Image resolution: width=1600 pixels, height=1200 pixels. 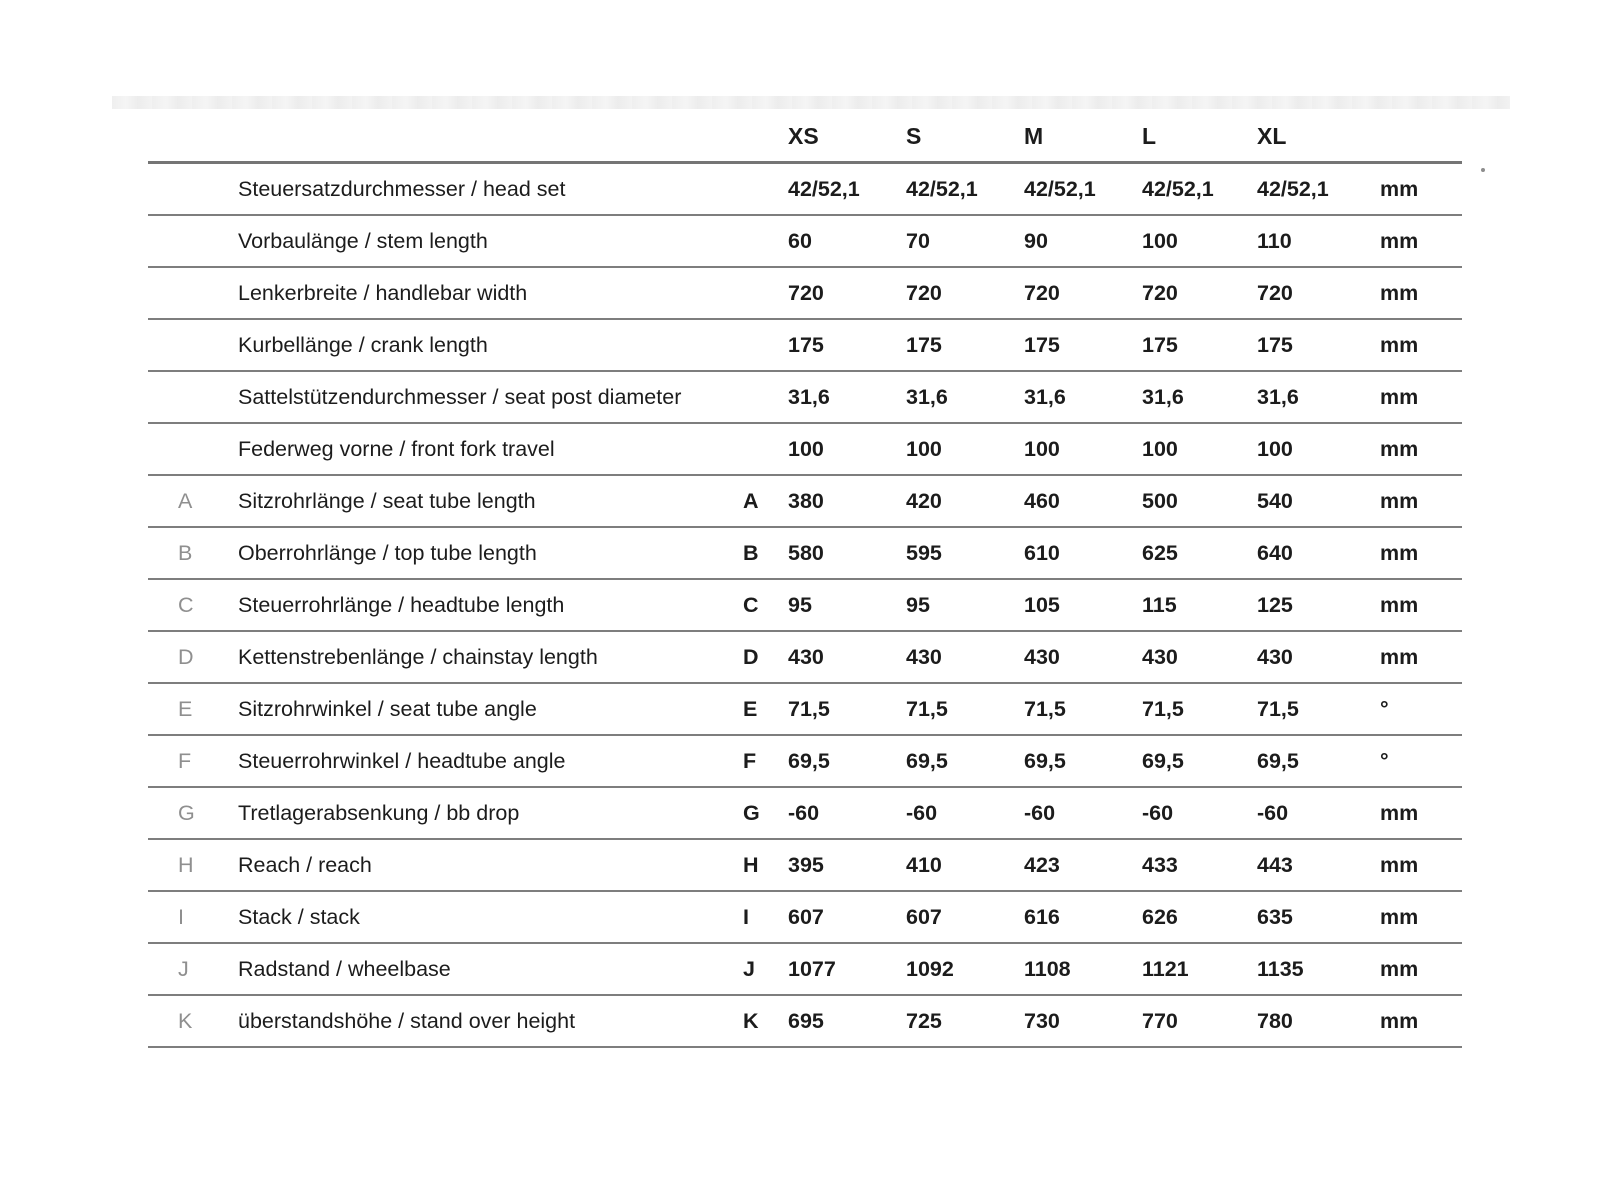 I want to click on value-s: 430, so click(x=924, y=656).